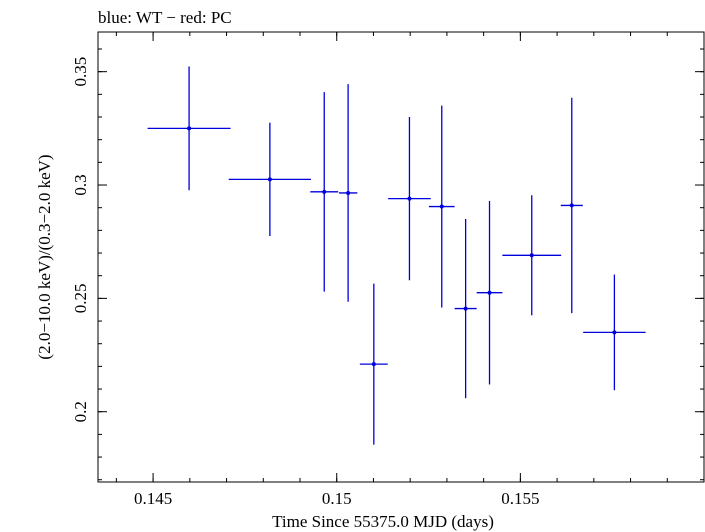 The width and height of the screenshot is (705, 532). Describe the element at coordinates (165, 17) in the screenshot. I see `chart-title: blue: WT − red: PC` at that location.